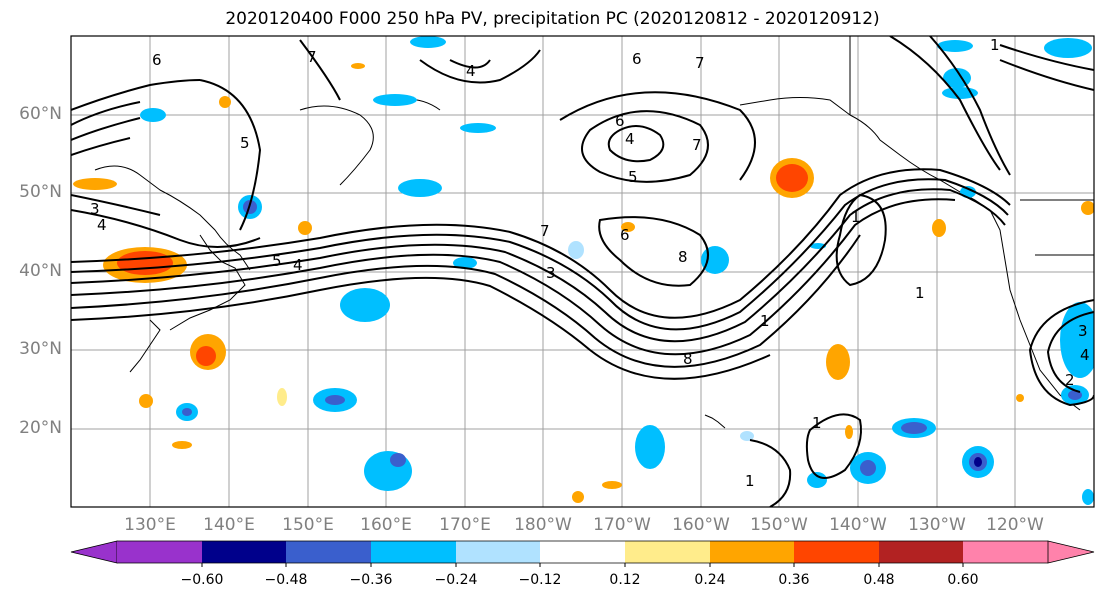 This screenshot has width=1105, height=601. What do you see at coordinates (286, 580) in the screenshot?
I see `colorbar-tick-label: −0.48` at bounding box center [286, 580].